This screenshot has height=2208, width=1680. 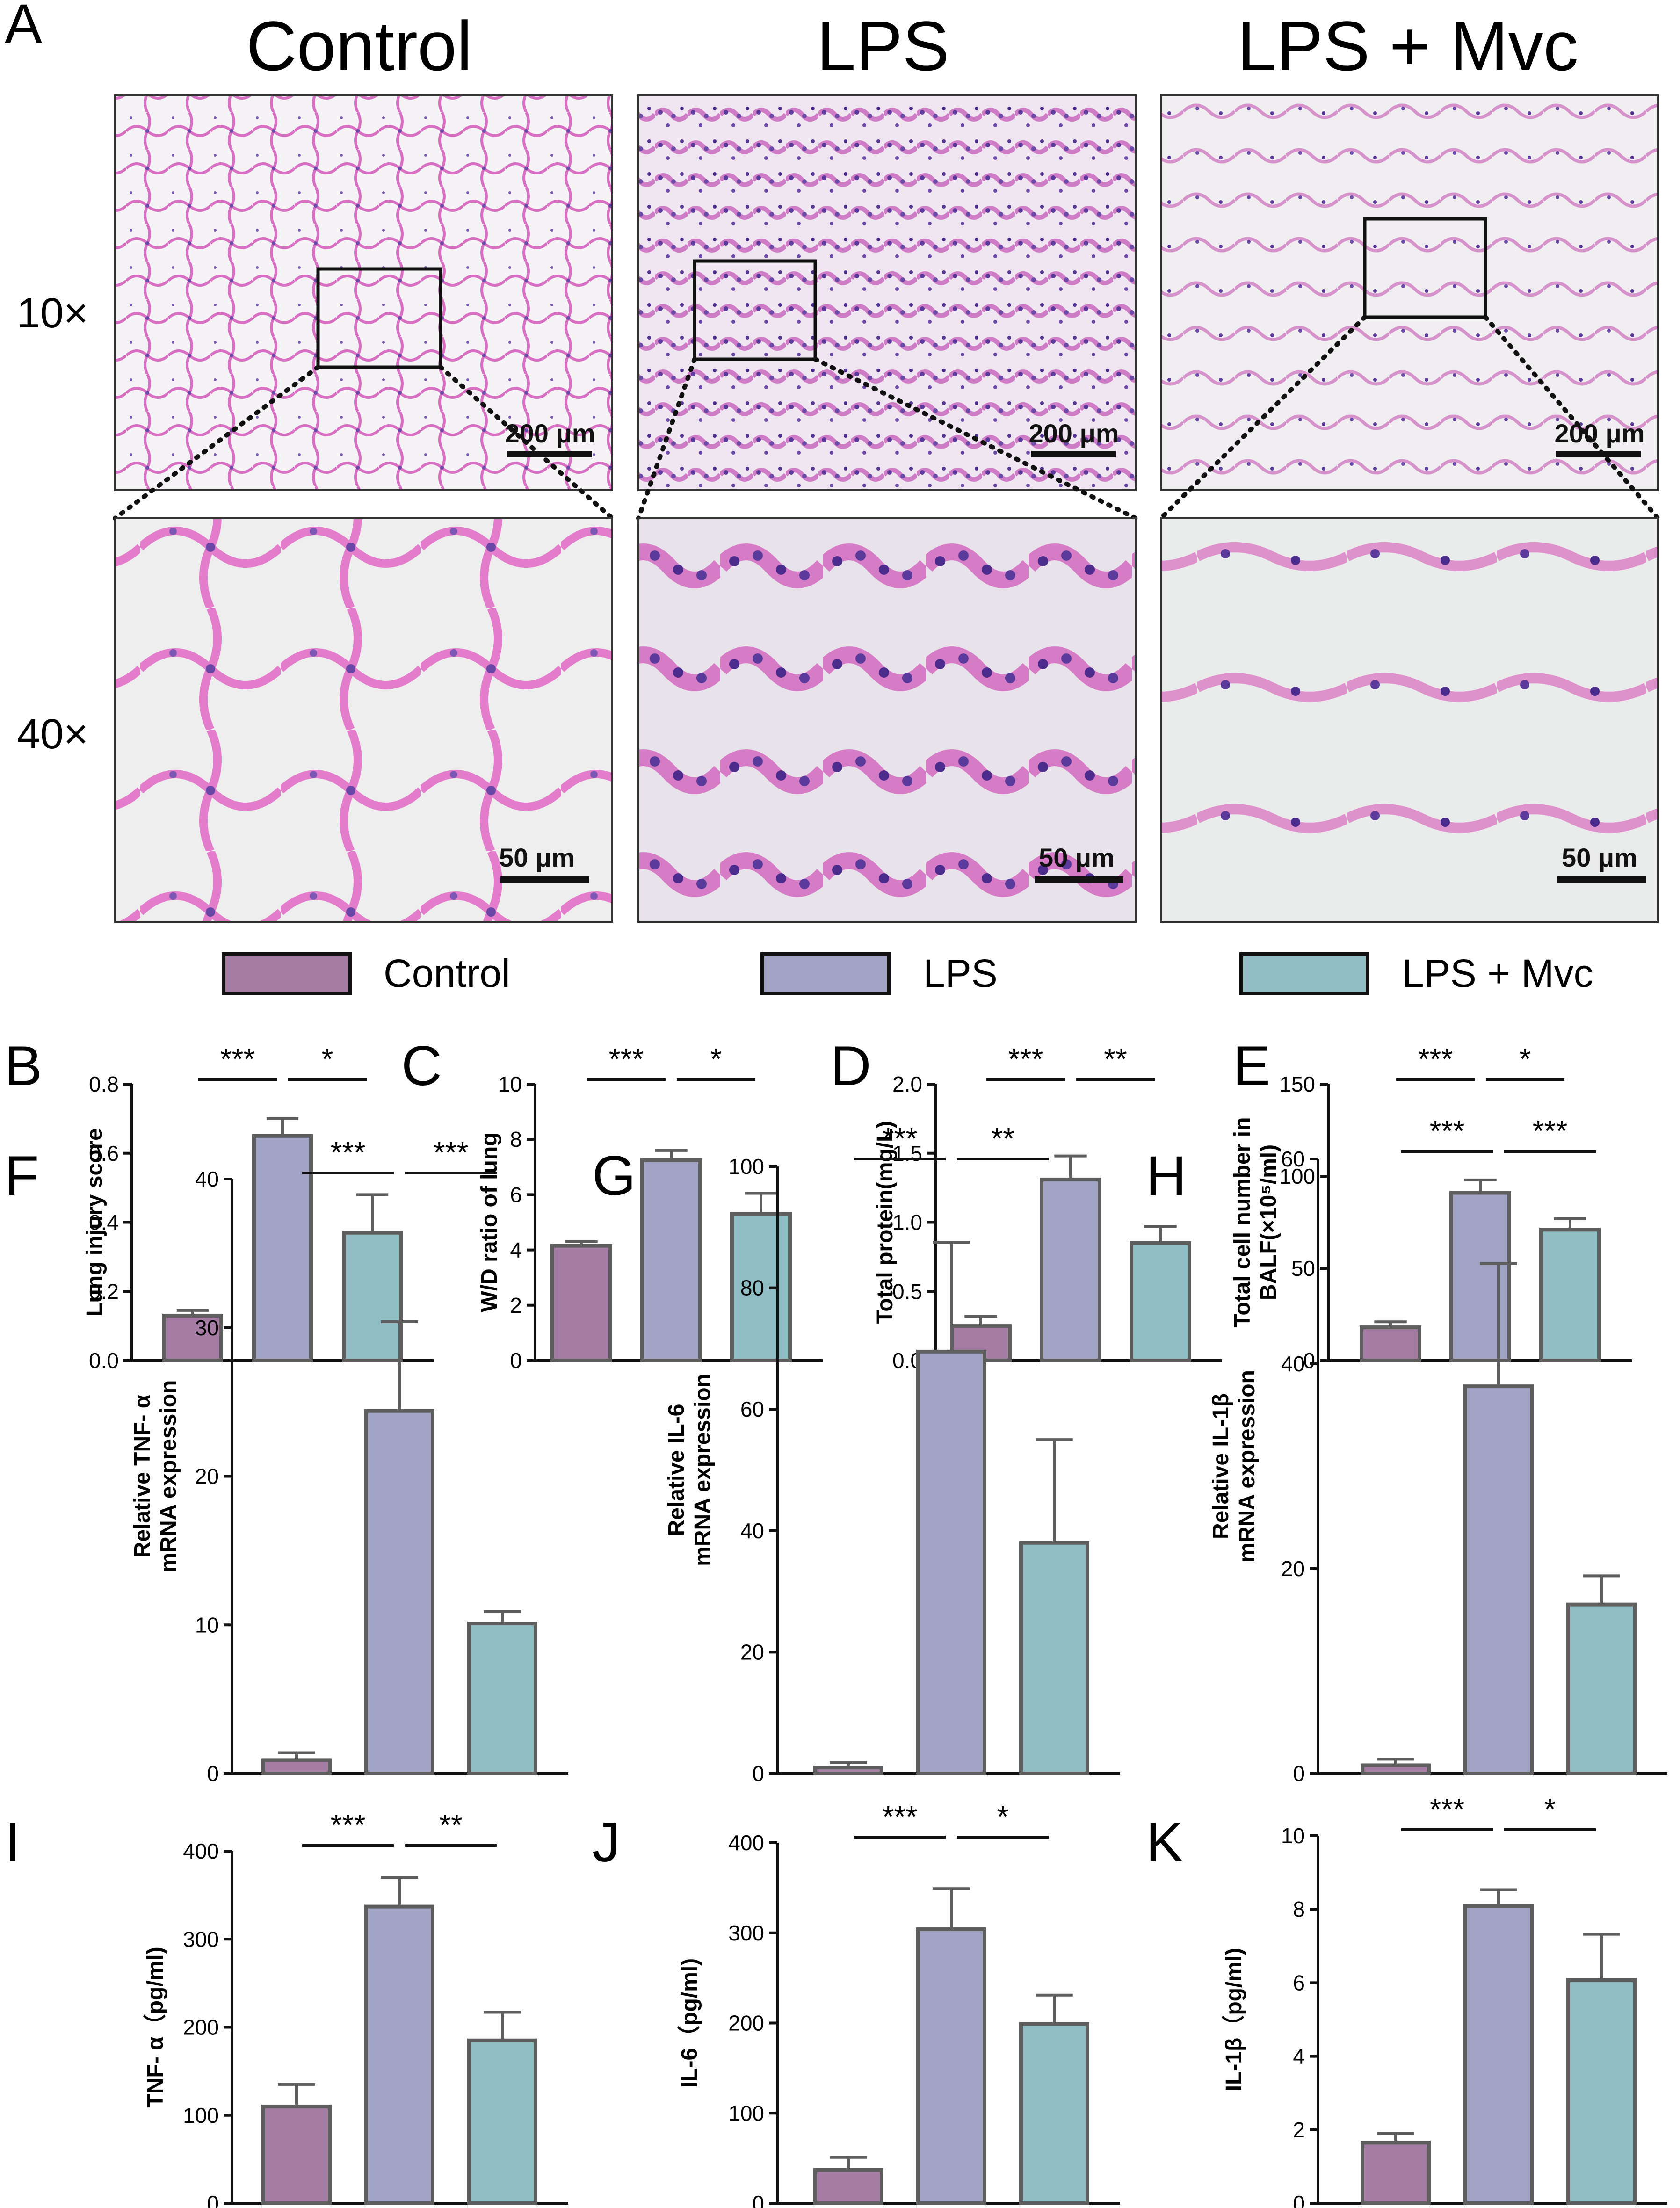 What do you see at coordinates (23, 28) in the screenshot?
I see `panel-letter-a: A` at bounding box center [23, 28].